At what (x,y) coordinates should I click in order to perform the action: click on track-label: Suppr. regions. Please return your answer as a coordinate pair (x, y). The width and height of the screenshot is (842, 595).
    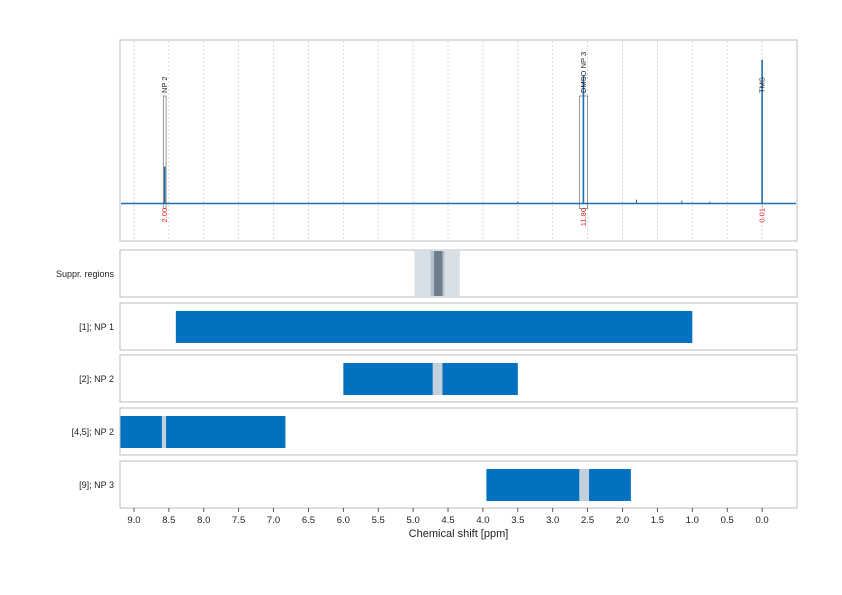
    Looking at the image, I should click on (85, 274).